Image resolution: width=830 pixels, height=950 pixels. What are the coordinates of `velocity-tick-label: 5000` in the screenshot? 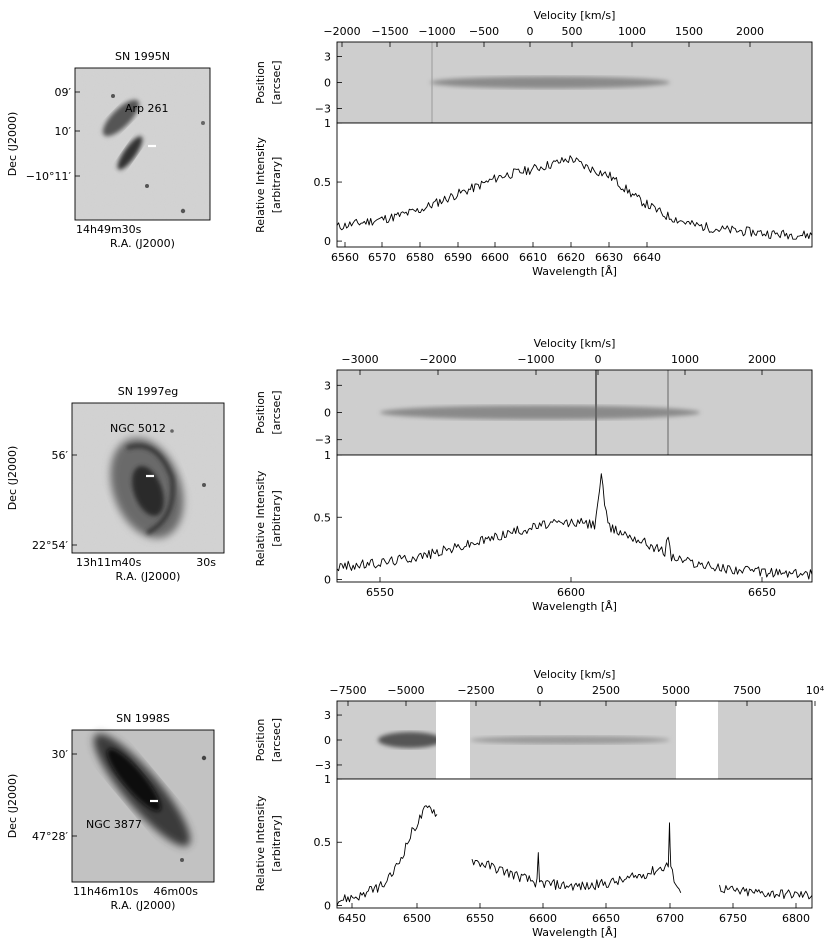 It's located at (676, 690).